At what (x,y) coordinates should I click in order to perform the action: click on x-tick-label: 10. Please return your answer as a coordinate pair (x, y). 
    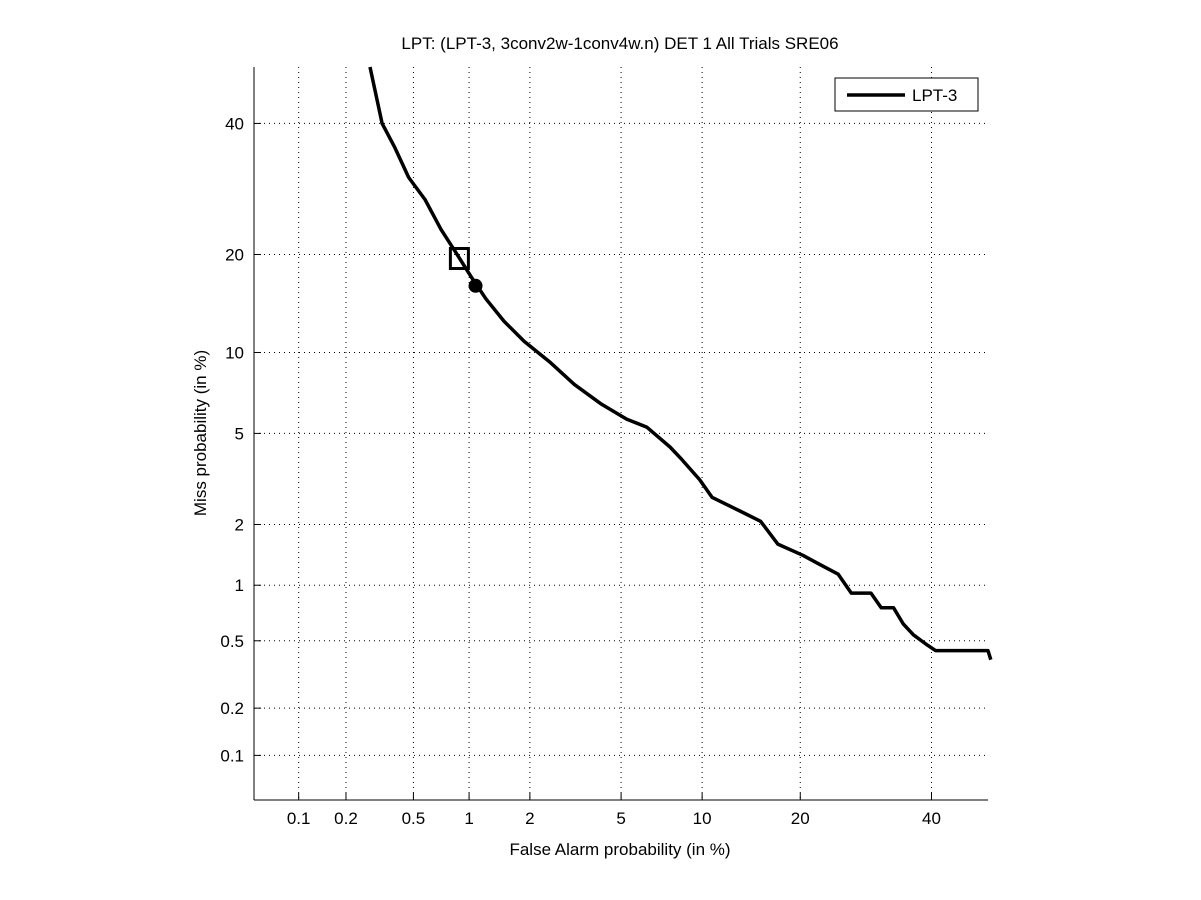
    Looking at the image, I should click on (702, 818).